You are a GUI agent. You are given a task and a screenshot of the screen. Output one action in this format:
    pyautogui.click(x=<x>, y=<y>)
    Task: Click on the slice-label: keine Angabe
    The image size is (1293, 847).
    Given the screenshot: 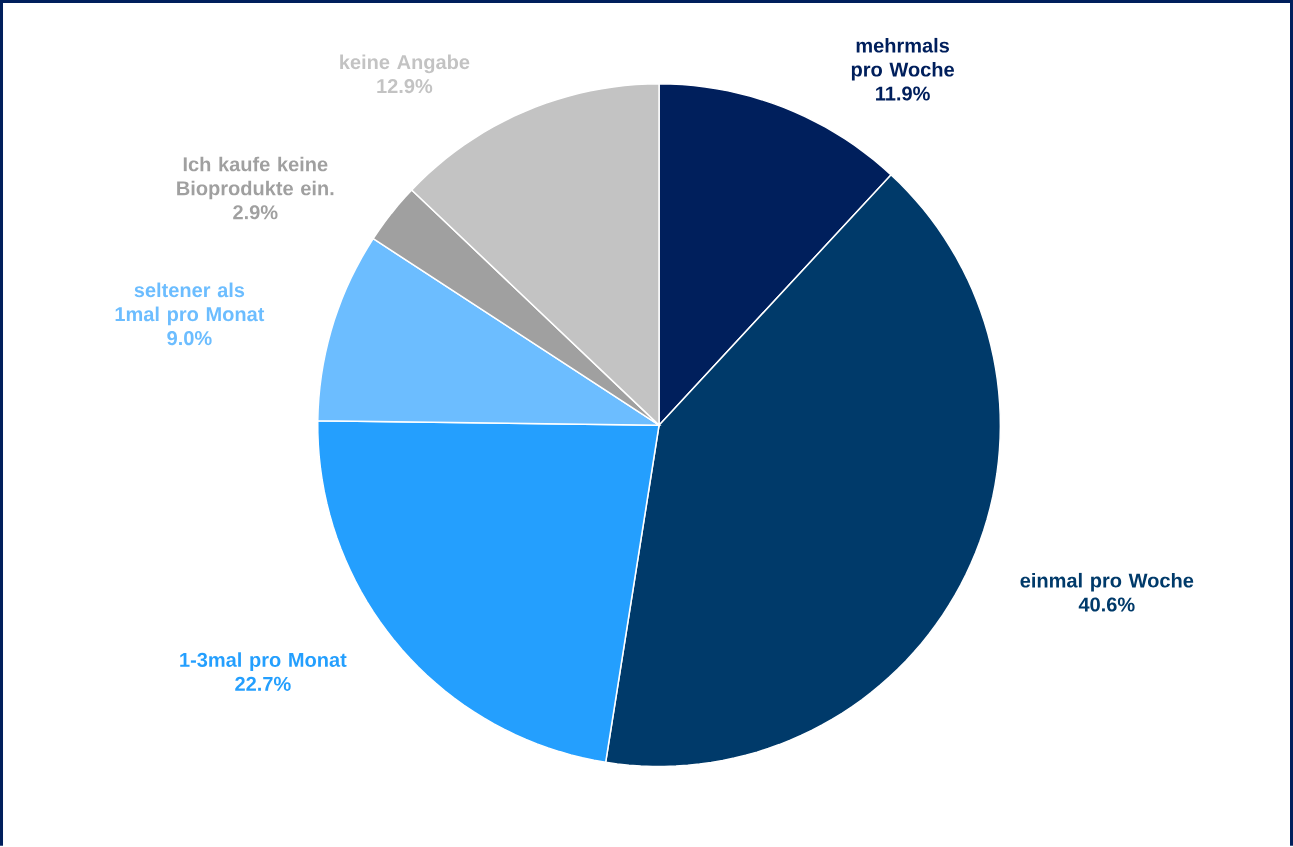 What is the action you would take?
    pyautogui.click(x=405, y=64)
    